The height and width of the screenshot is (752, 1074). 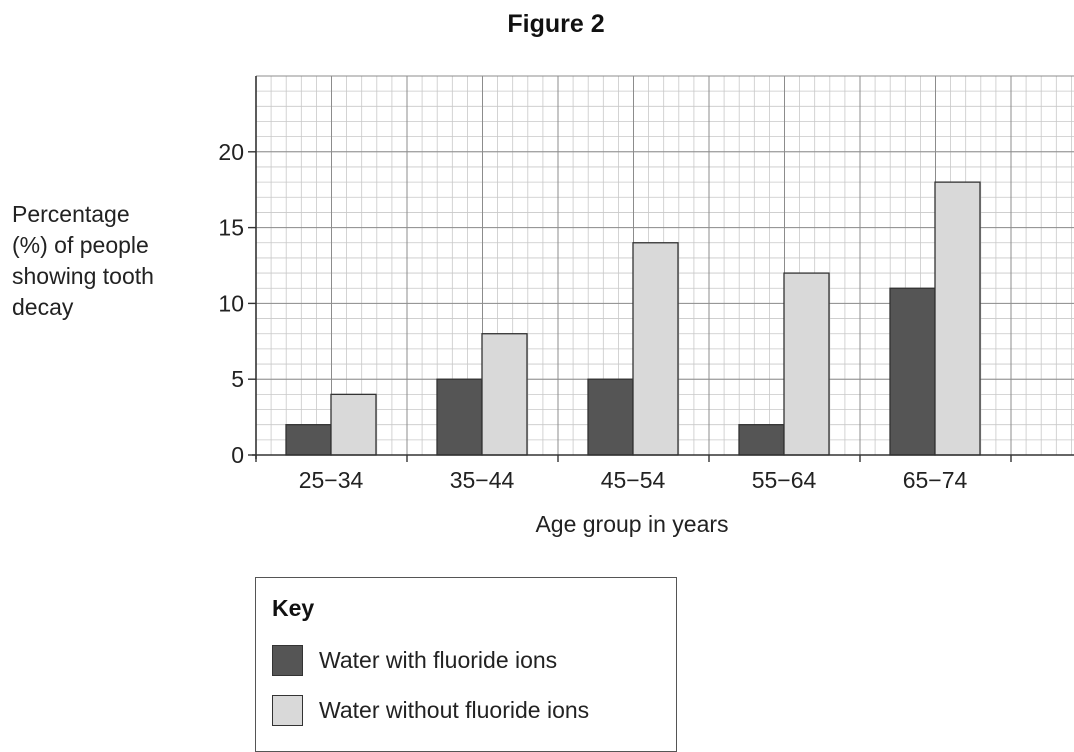 What do you see at coordinates (331, 480) in the screenshot?
I see `x-tick-label: 25−34` at bounding box center [331, 480].